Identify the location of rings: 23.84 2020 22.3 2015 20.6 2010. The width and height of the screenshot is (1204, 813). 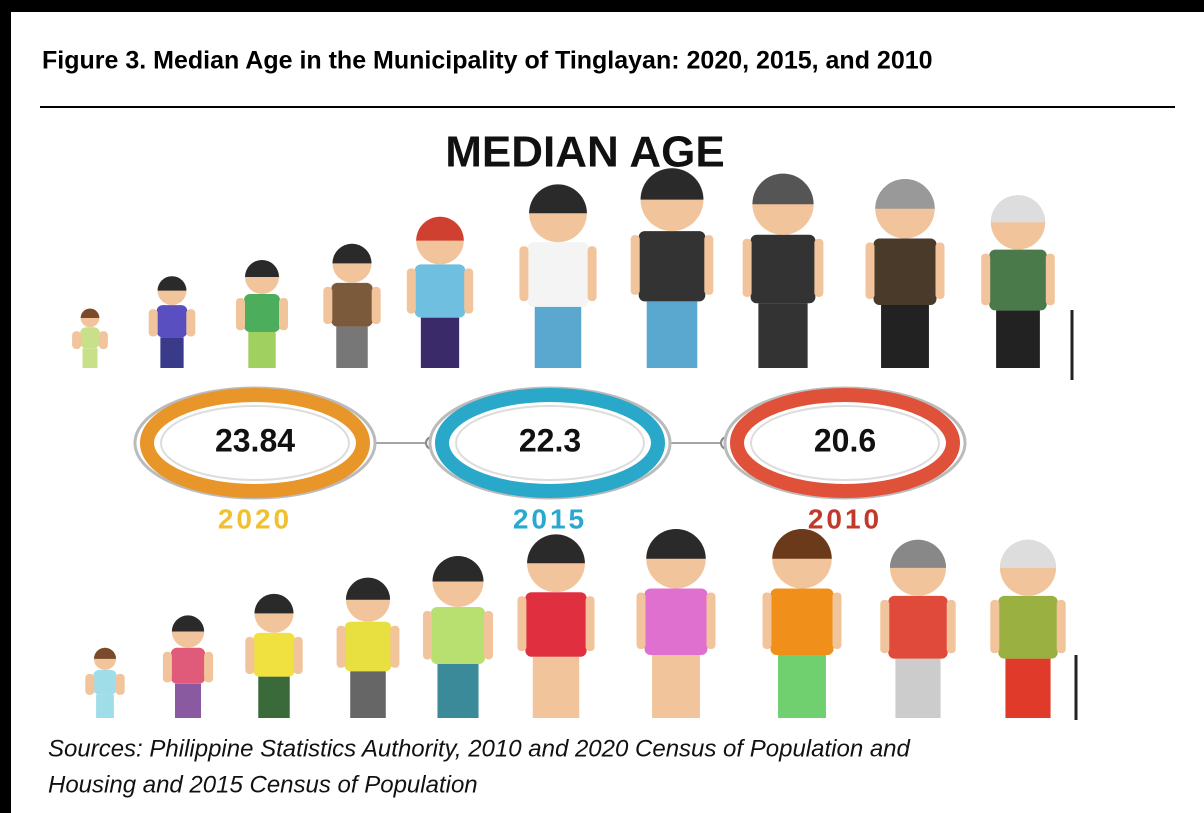
(550, 460).